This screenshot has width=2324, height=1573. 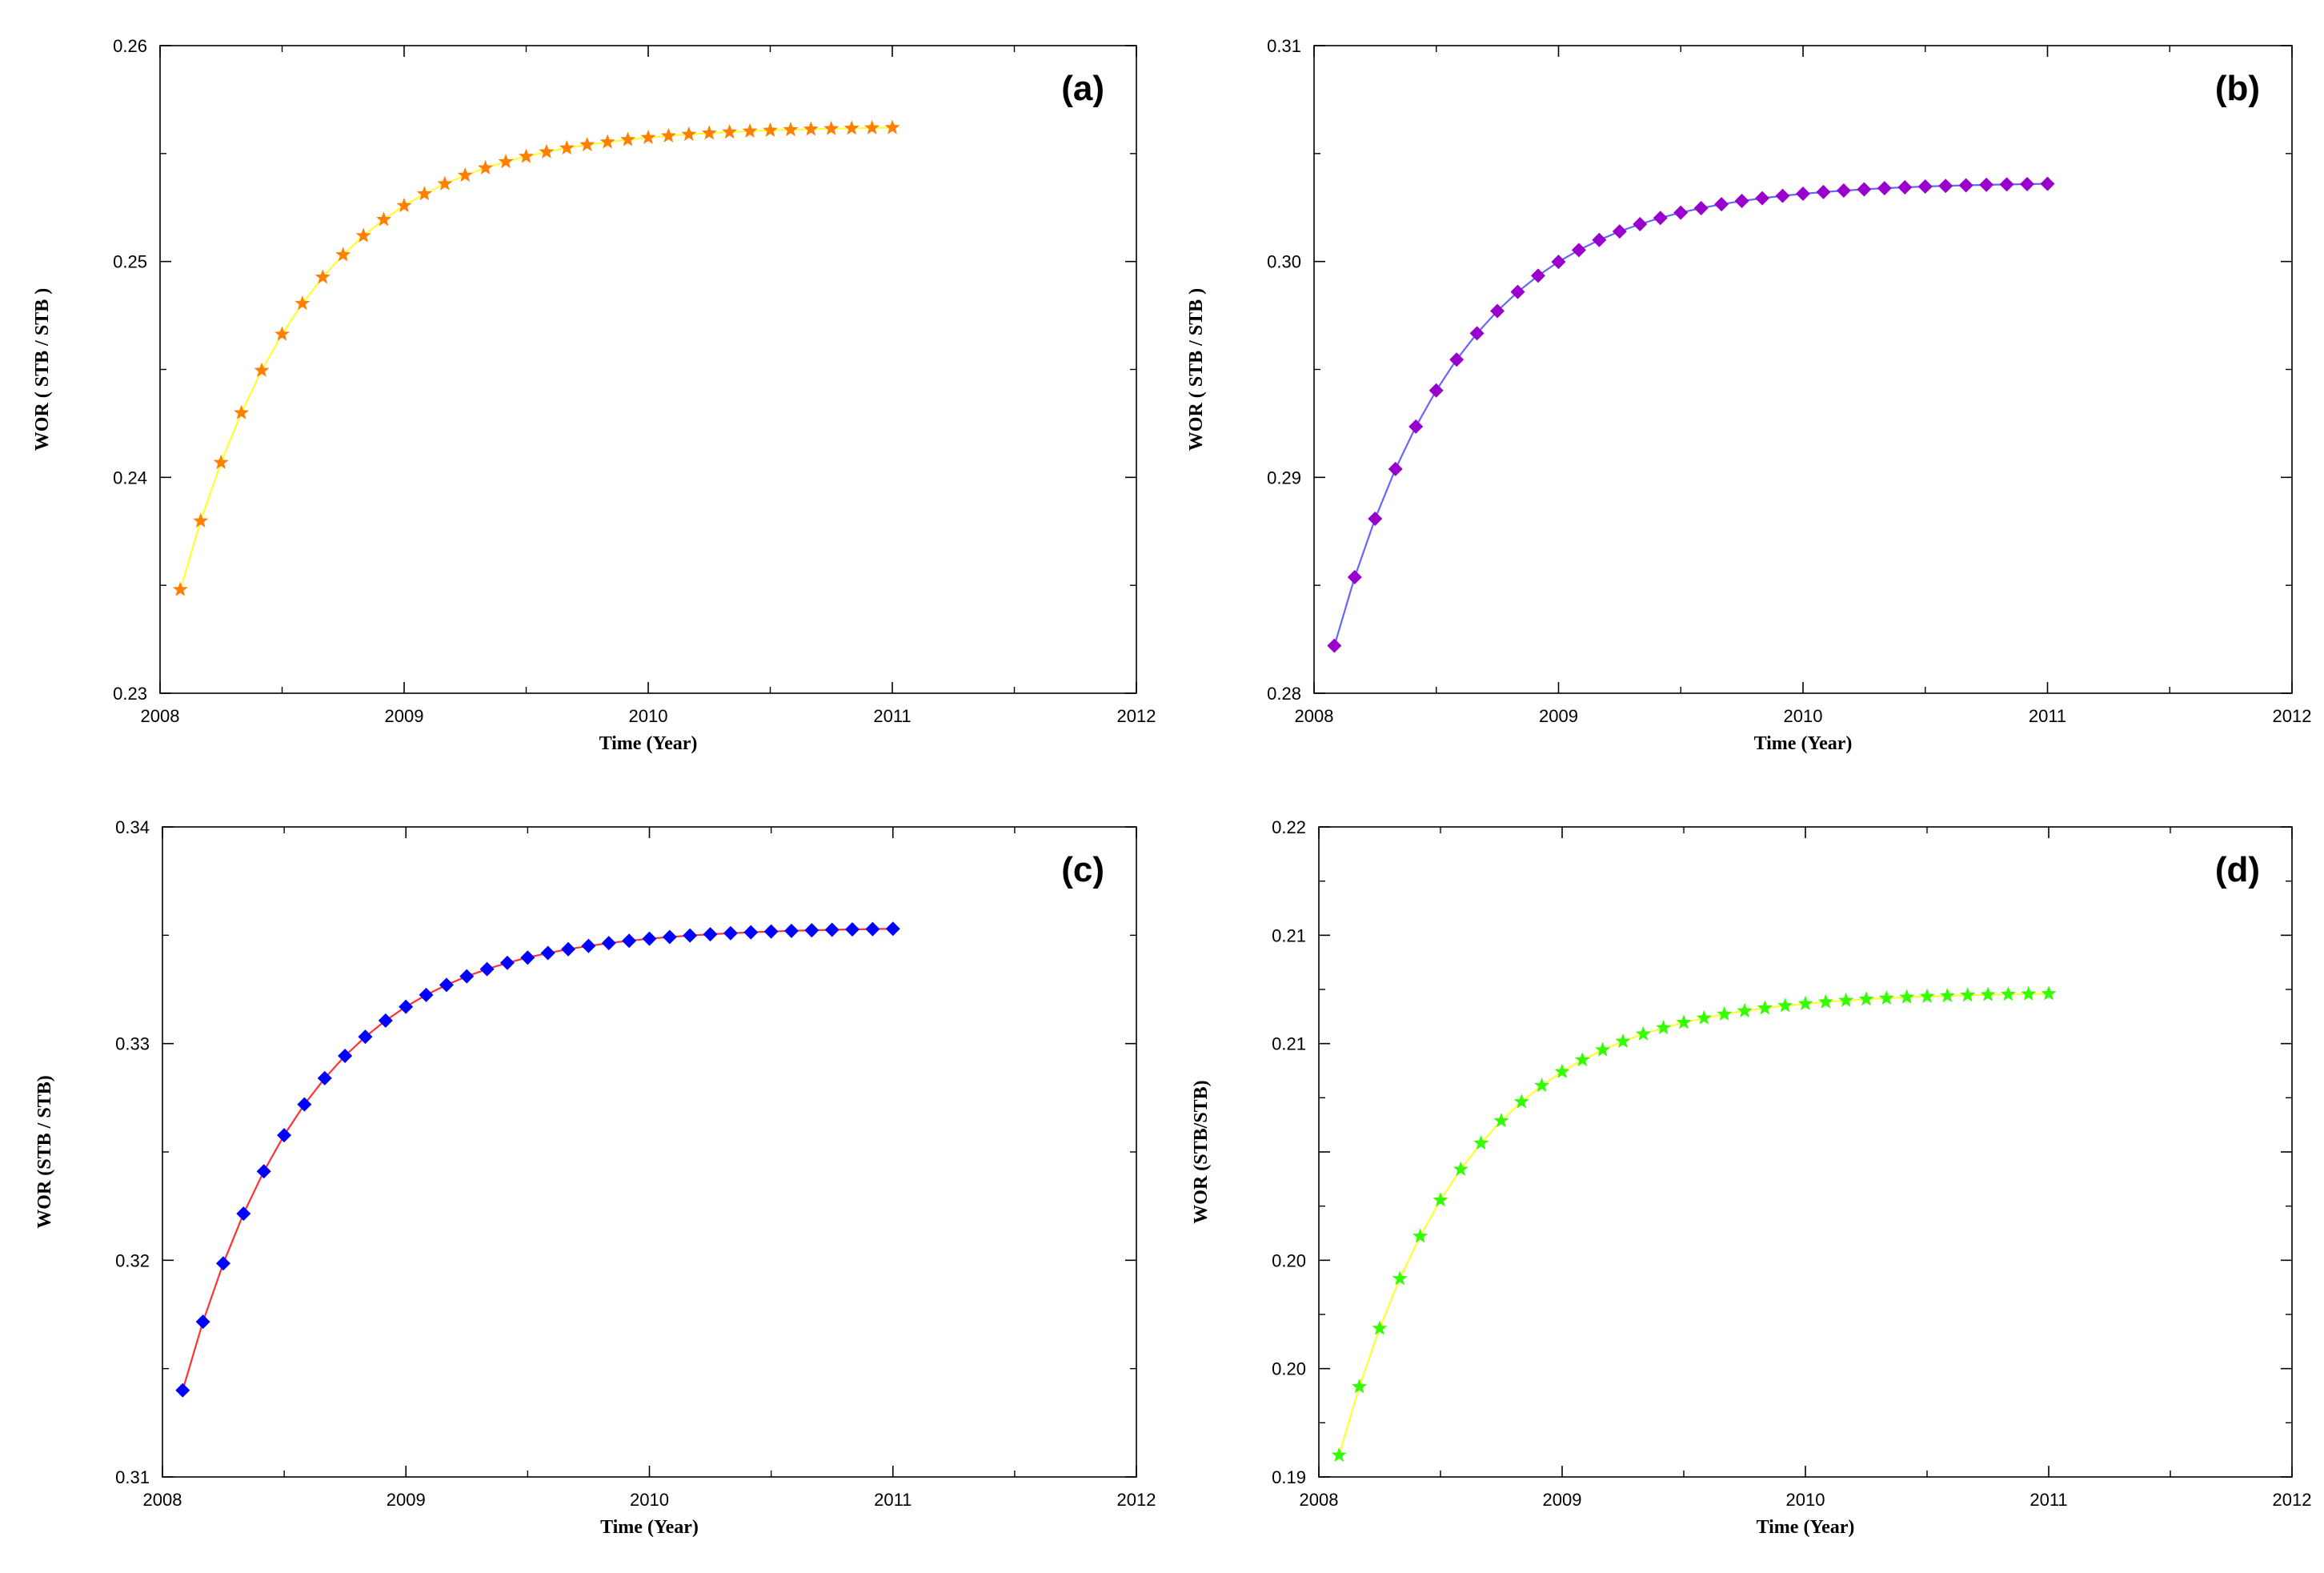 I want to click on panel-label: (d), so click(x=2238, y=869).